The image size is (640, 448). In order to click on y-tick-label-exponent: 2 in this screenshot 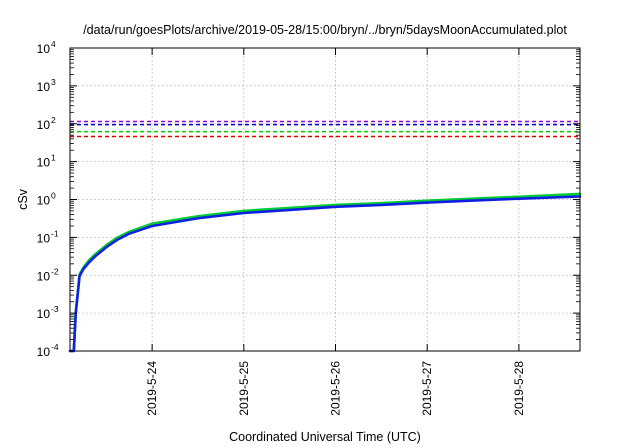, I will do `click(53, 120)`.